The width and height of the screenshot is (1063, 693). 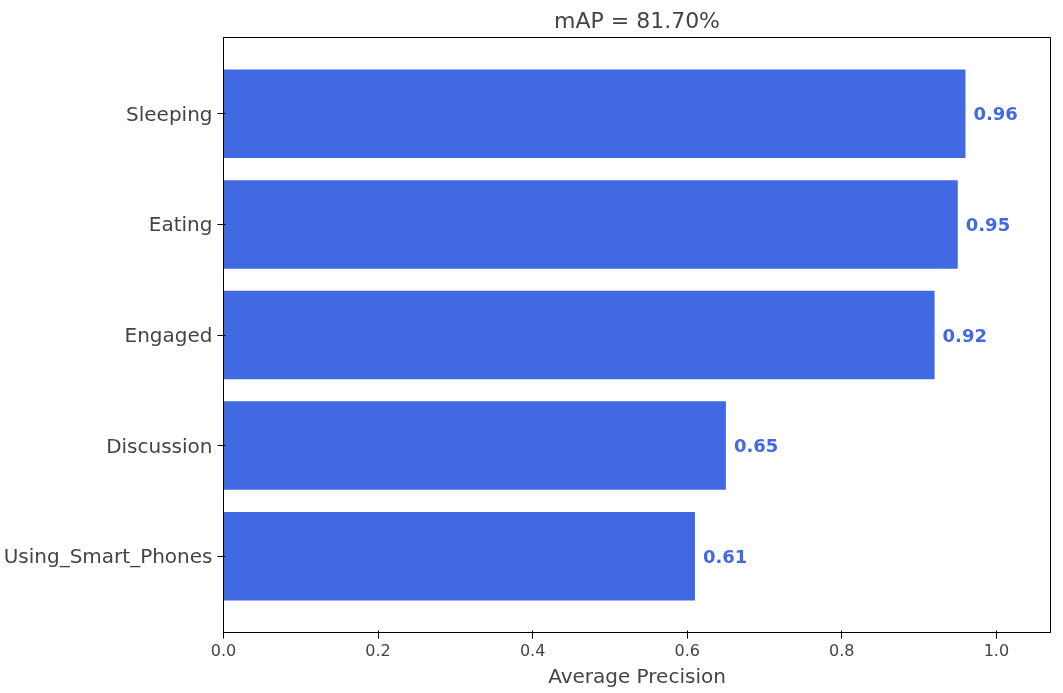 What do you see at coordinates (996, 650) in the screenshot?
I see `x-tick-label: 1.0` at bounding box center [996, 650].